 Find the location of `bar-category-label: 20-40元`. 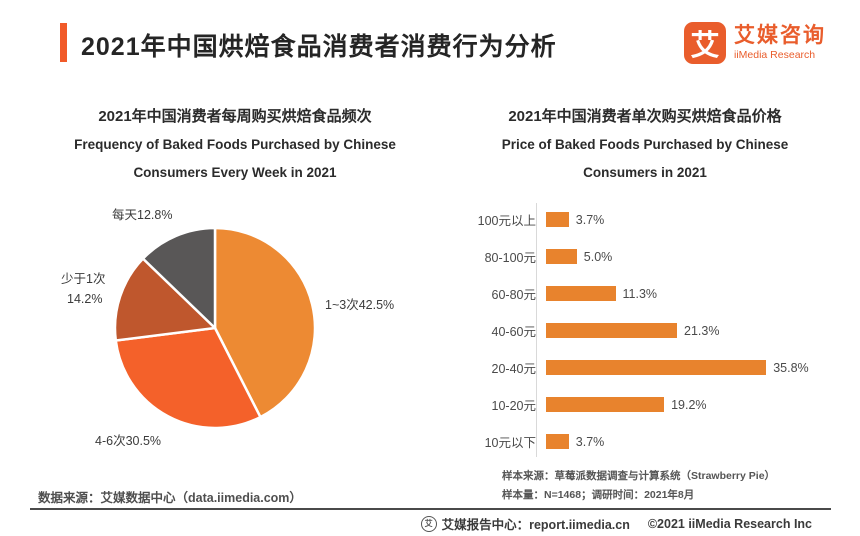

bar-category-label: 20-40元 is located at coordinates (513, 369).